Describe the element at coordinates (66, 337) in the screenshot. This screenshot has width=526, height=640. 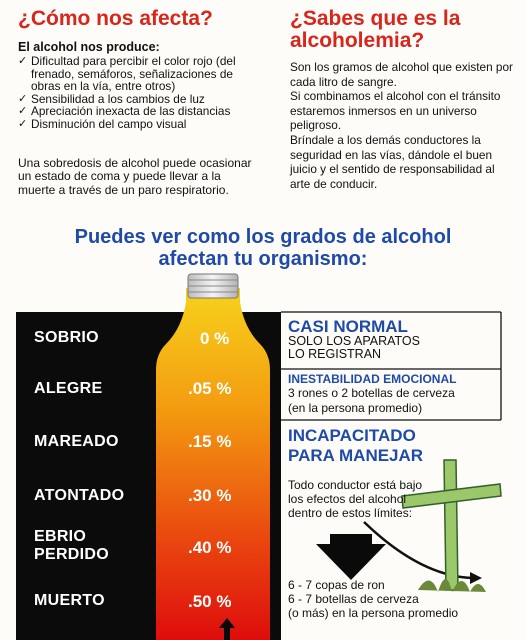
I see `level-label: SOBRIO` at that location.